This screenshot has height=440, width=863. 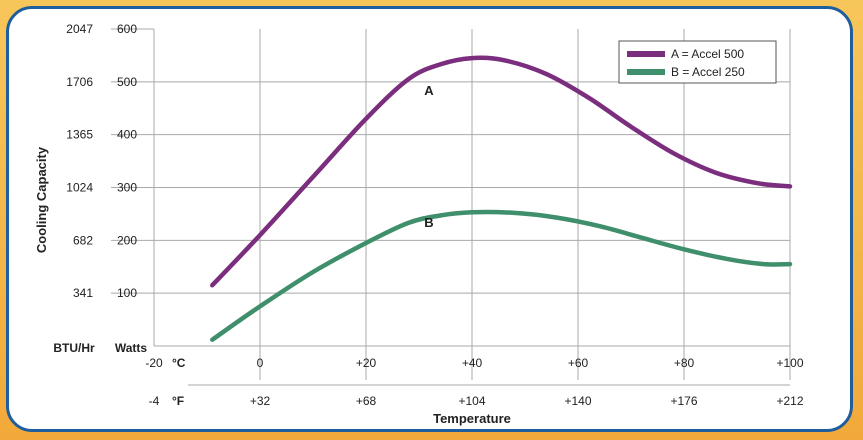 What do you see at coordinates (578, 363) in the screenshot?
I see `x-tick-label-celsius: +60` at bounding box center [578, 363].